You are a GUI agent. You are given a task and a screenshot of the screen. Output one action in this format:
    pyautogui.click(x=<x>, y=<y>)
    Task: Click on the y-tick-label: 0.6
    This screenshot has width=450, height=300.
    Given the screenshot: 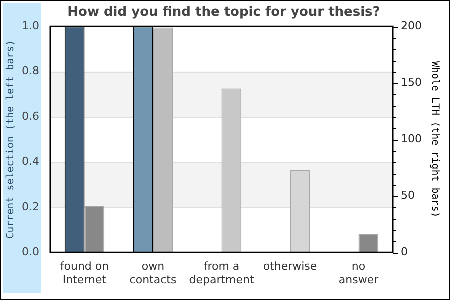 What is the action you would take?
    pyautogui.click(x=31, y=116)
    